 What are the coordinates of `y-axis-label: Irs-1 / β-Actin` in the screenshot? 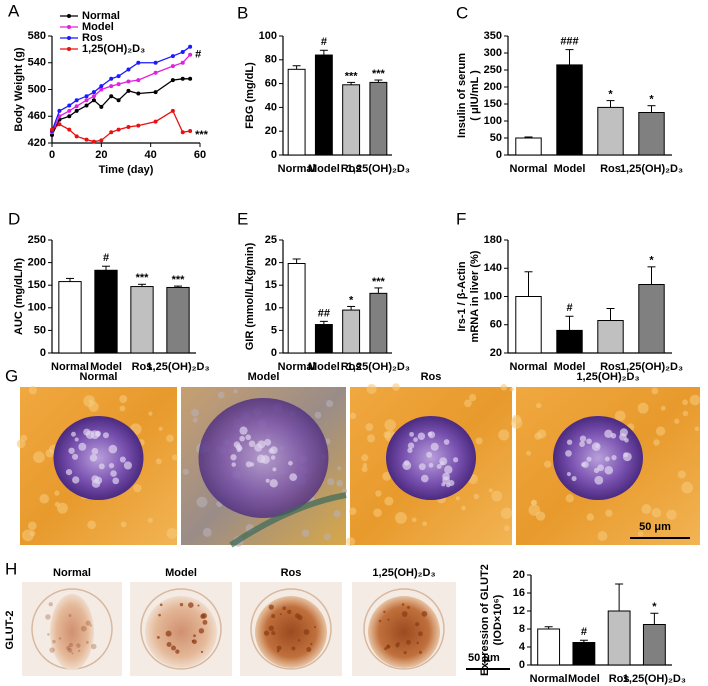 It's located at (462, 296).